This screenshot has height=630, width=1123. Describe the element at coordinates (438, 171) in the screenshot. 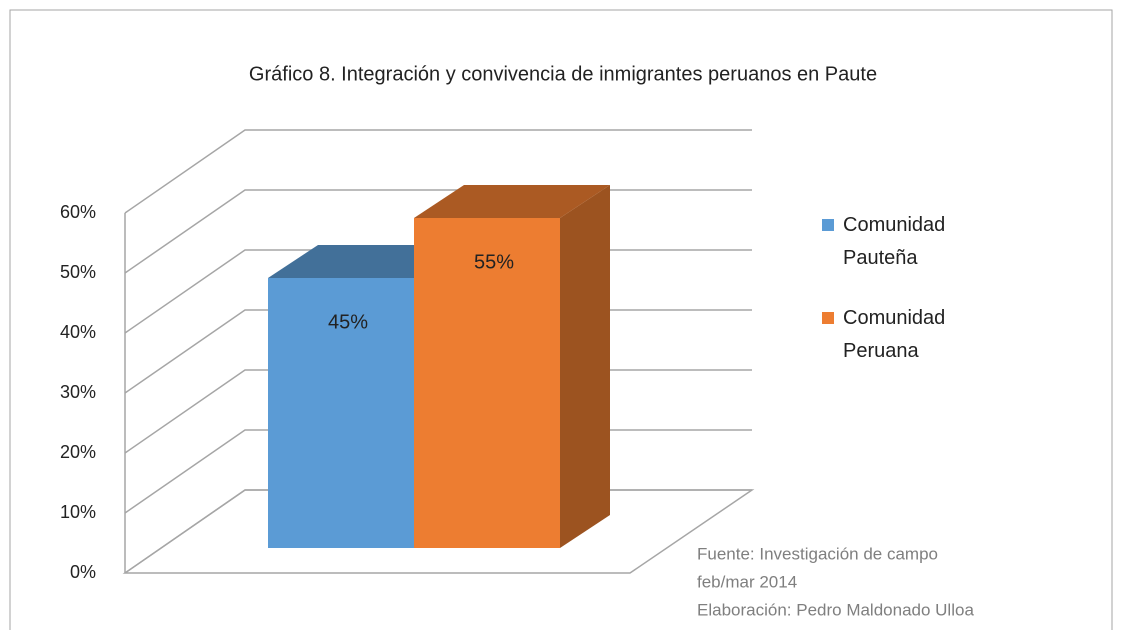

I see `grid-line` at that location.